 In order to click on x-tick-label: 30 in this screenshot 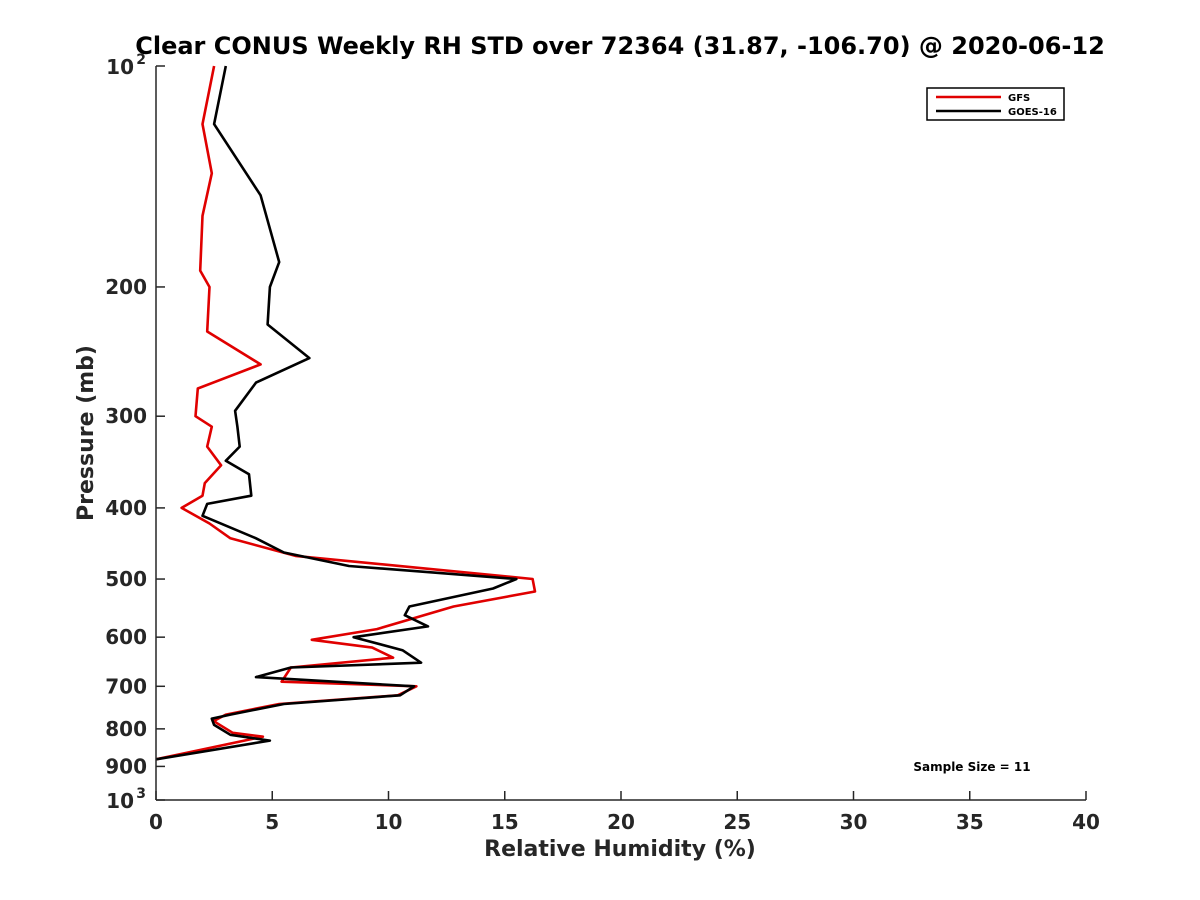, I will do `click(854, 822)`.